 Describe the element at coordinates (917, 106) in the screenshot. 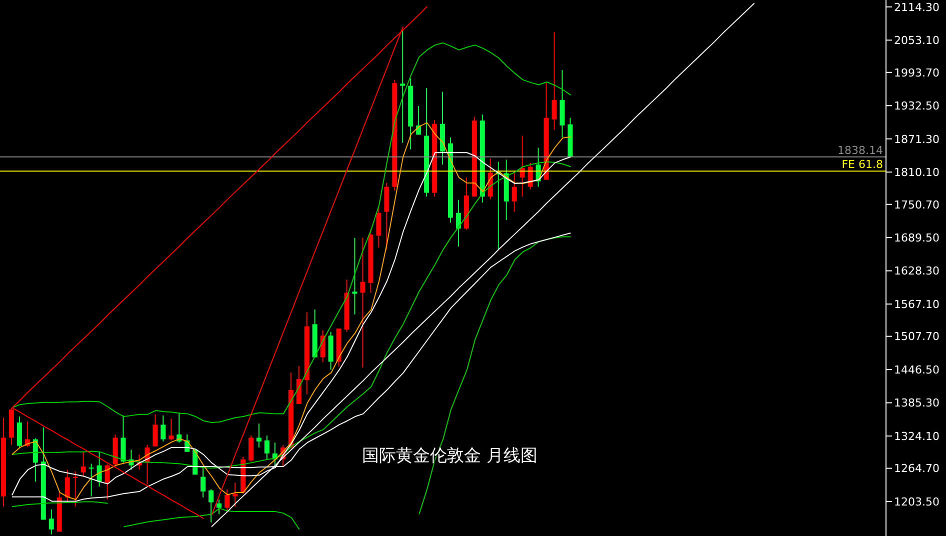

I see `y-tick-label: 1932.50` at that location.